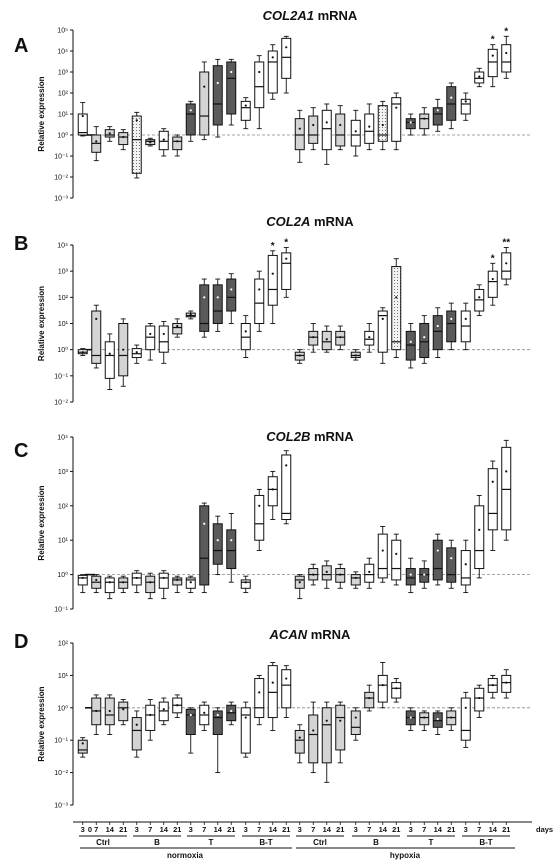 Image resolution: width=553 pixels, height=860 pixels. Describe the element at coordinates (63, 298) in the screenshot. I see `y-tick-label: 10²` at that location.